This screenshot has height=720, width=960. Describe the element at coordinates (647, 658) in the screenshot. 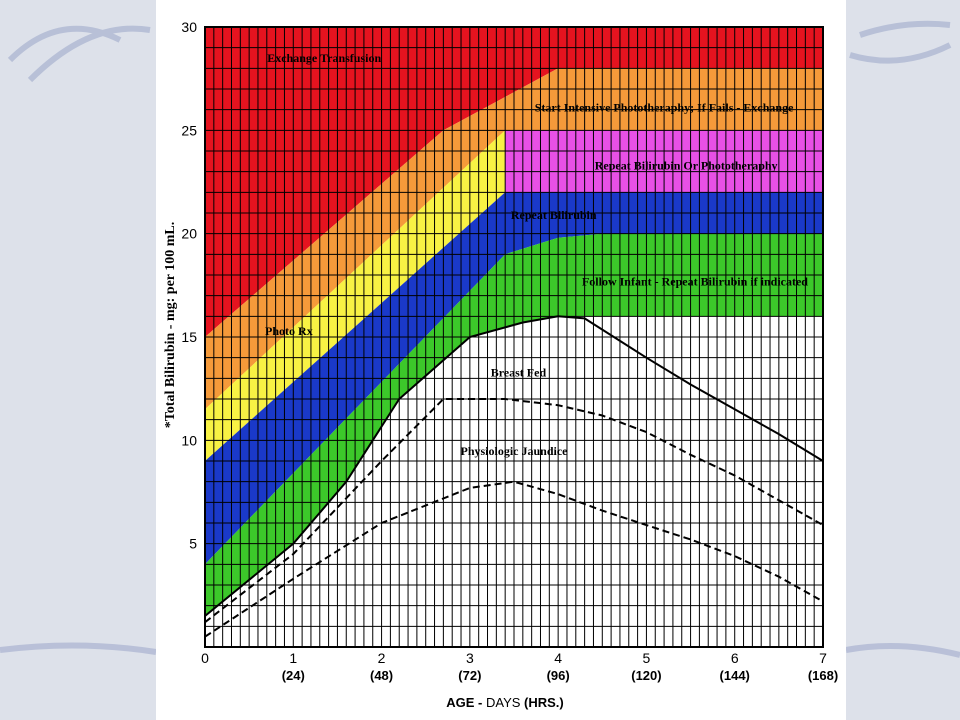

I see `x-tick-label: 5` at that location.